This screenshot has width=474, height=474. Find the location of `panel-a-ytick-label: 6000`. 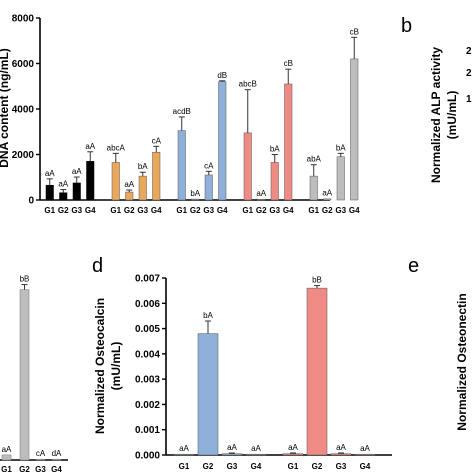

panel-a-ytick-label: 6000 is located at coordinates (23, 64).